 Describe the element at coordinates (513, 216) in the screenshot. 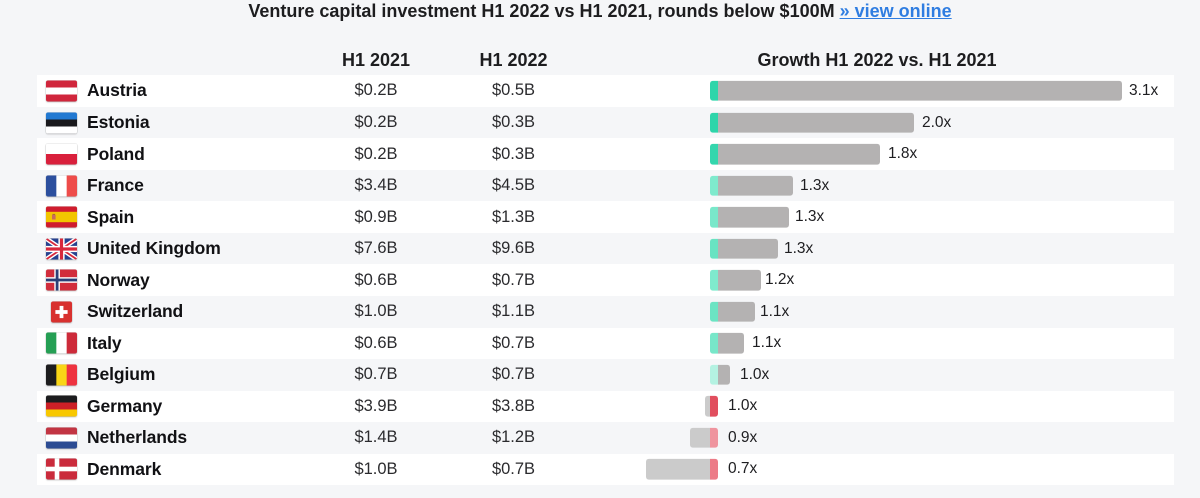

I see `value-h1-2022: $1.3B` at that location.